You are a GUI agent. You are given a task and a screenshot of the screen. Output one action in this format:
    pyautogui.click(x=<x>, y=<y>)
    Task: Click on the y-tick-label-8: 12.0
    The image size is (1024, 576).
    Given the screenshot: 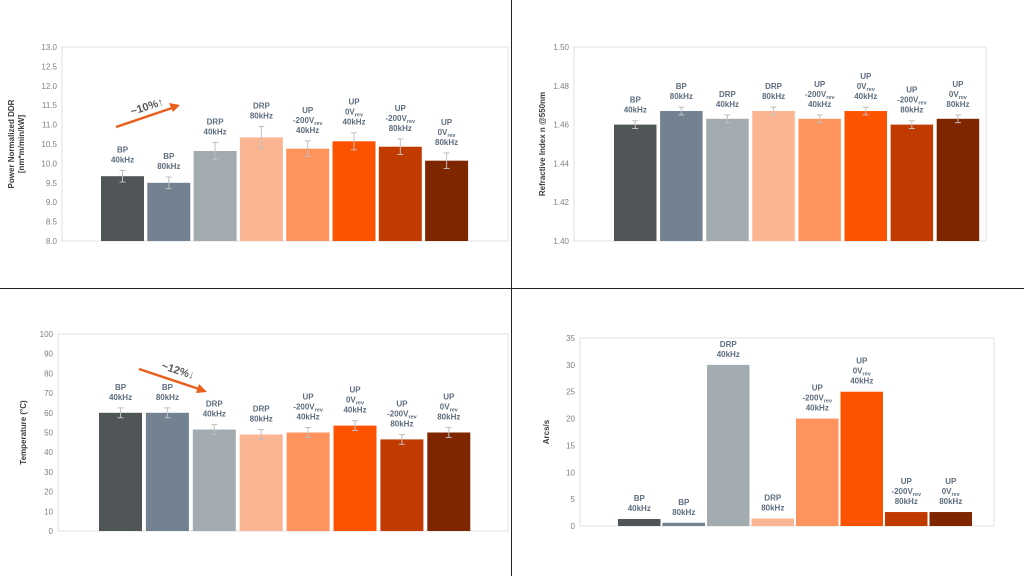 What is the action you would take?
    pyautogui.click(x=49, y=86)
    